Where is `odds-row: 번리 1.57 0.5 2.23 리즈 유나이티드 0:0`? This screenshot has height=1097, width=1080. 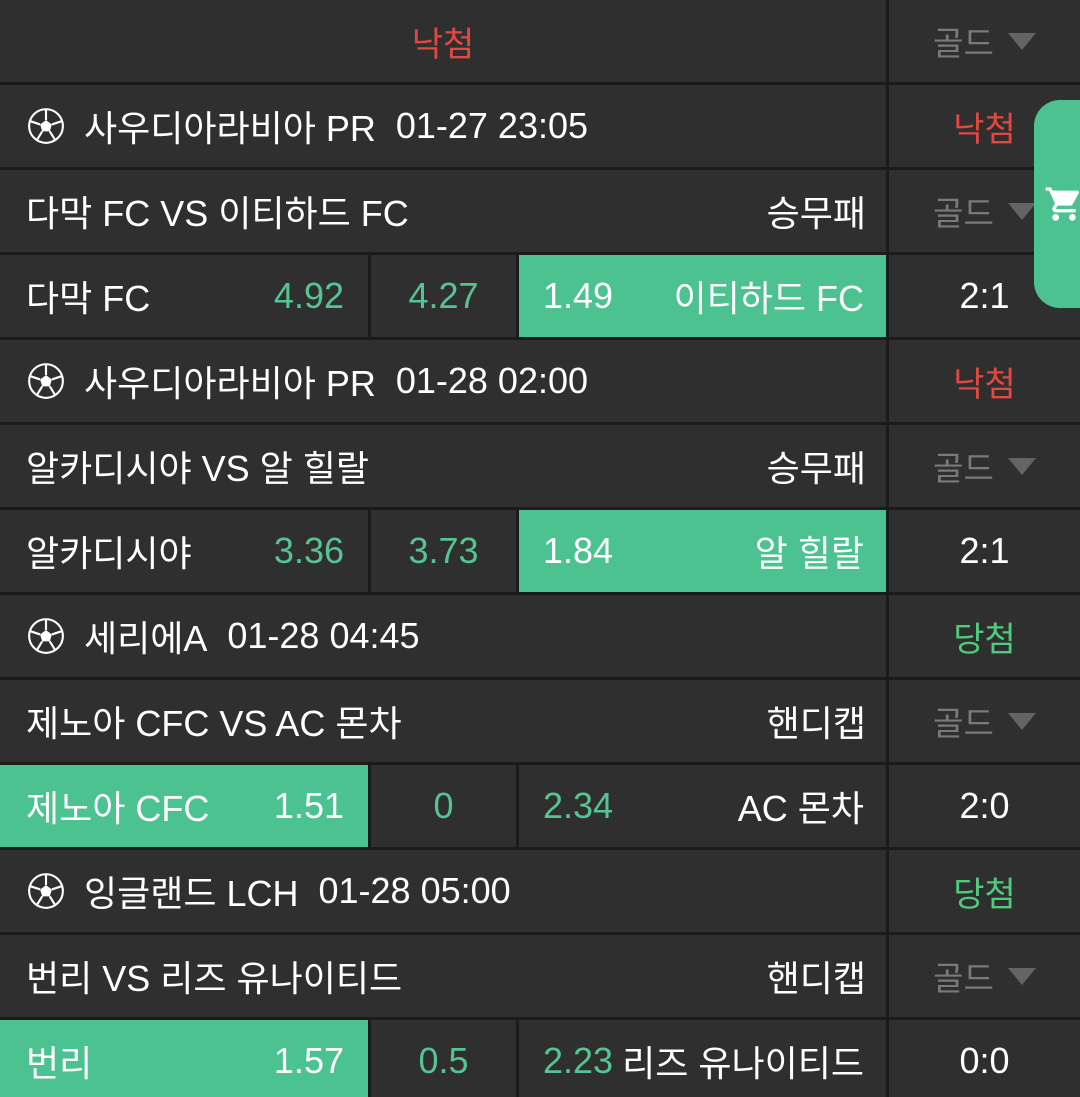
odds-row: 번리 1.57 0.5 2.23 리즈 유나이티드 0:0 is located at coordinates (540, 1058).